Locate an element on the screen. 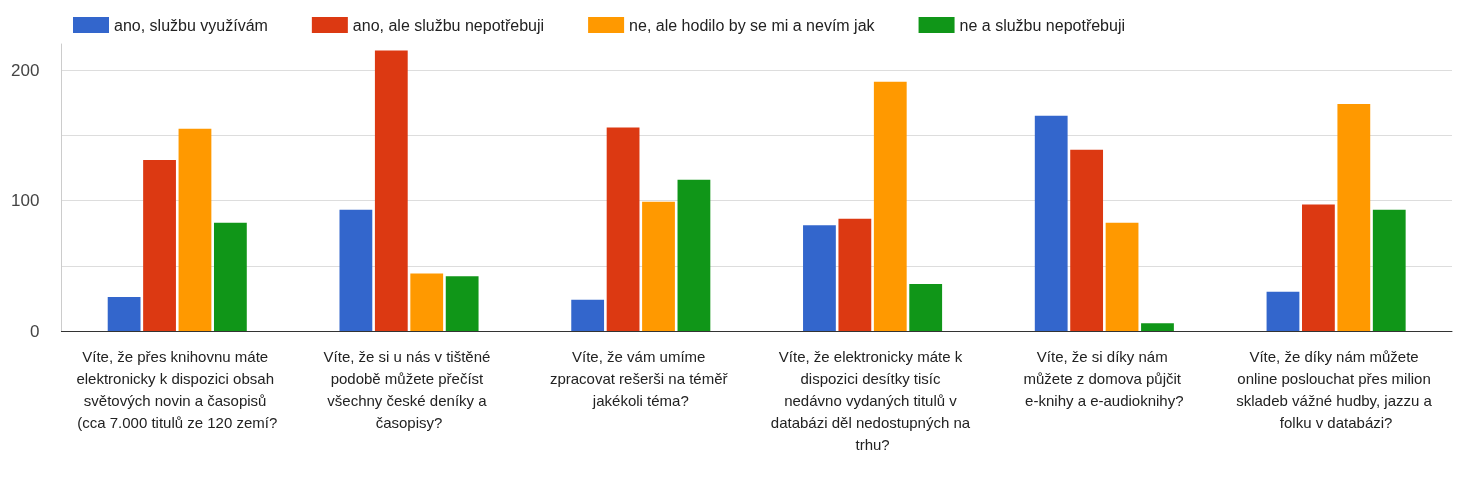 This screenshot has height=479, width=1474. x-tick-label: Víte, že si díky nám můžete z domova půjčit e-knihy a e-audioknihy? is located at coordinates (1104, 378).